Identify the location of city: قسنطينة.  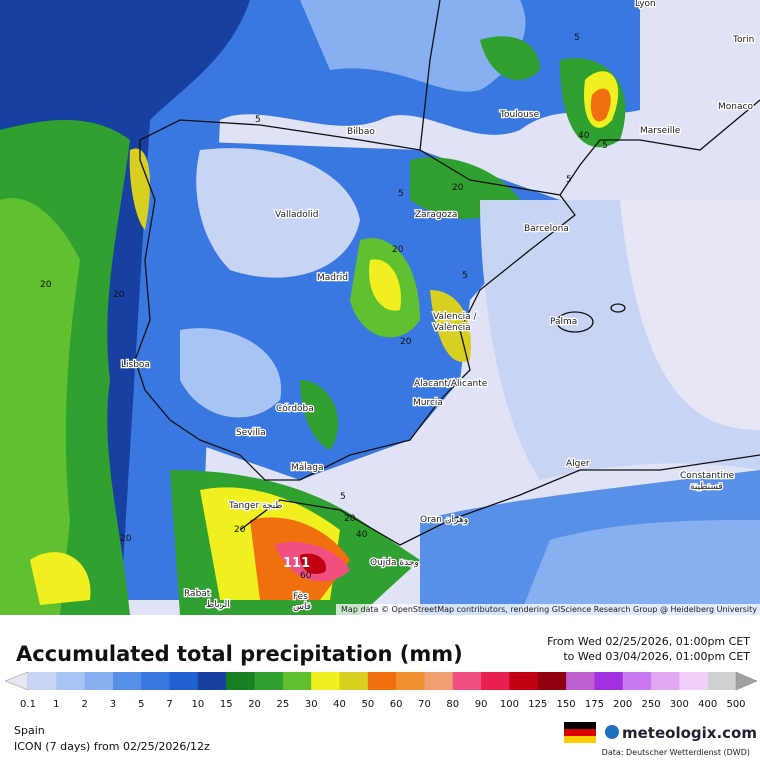
(706, 487).